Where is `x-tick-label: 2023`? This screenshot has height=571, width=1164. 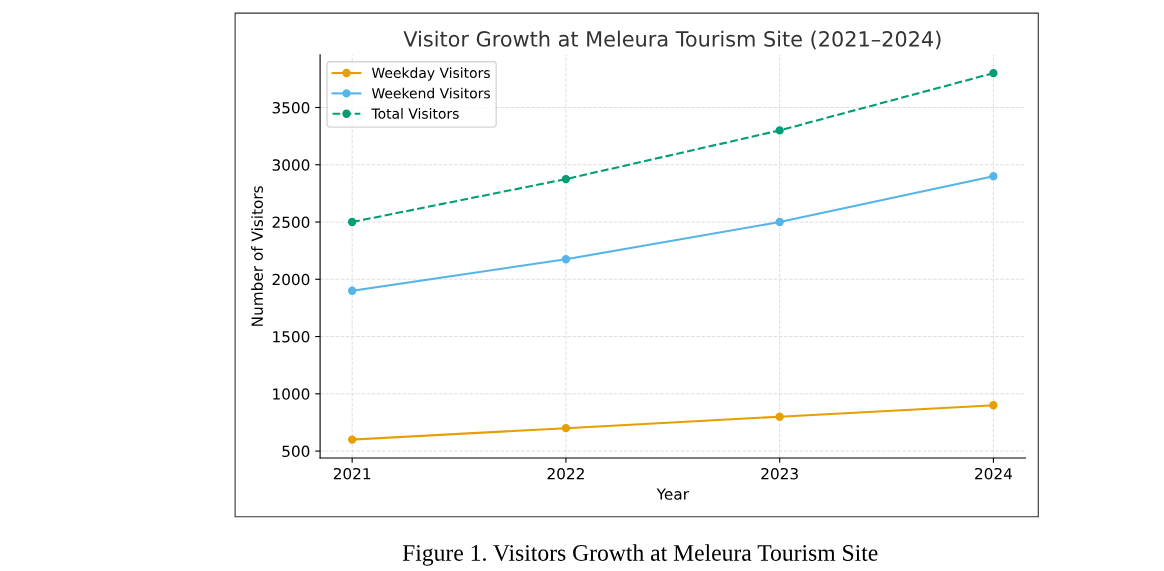 x-tick-label: 2023 is located at coordinates (779, 473).